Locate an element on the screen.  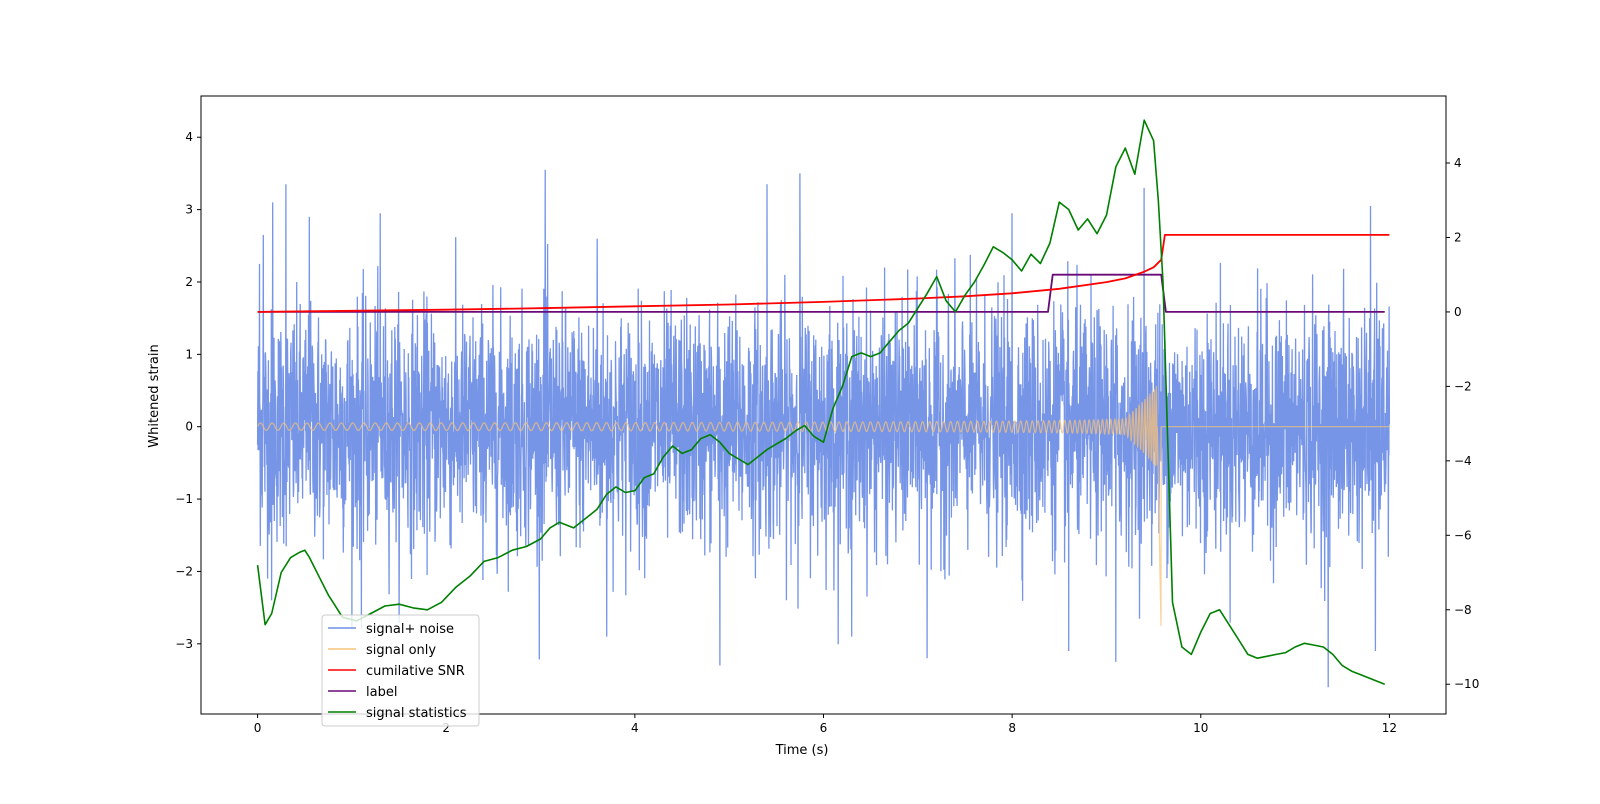
x-tick-label: 4 is located at coordinates (635, 728).